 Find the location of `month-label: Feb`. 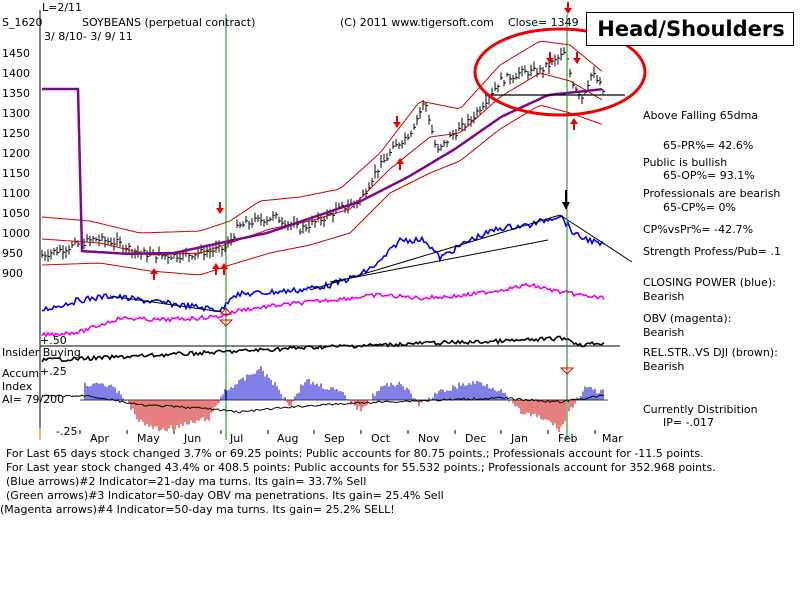

month-label: Feb is located at coordinates (567, 438).